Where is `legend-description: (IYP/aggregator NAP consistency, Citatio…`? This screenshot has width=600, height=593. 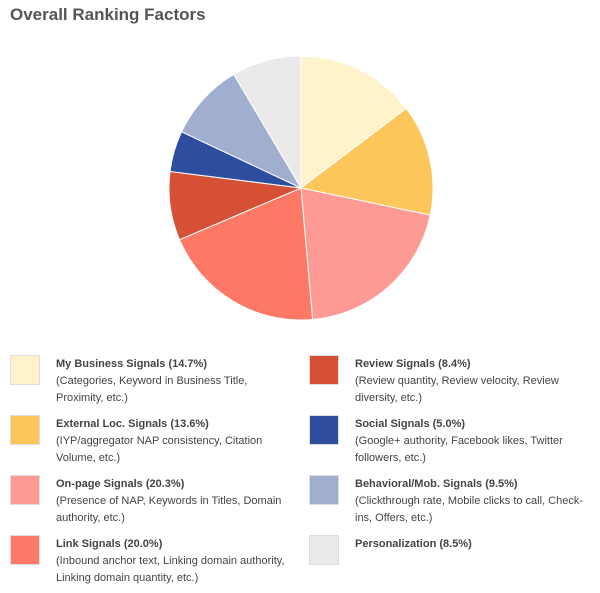
legend-description: (IYP/aggregator NAP consistency, Citatio… is located at coordinates (159, 449).